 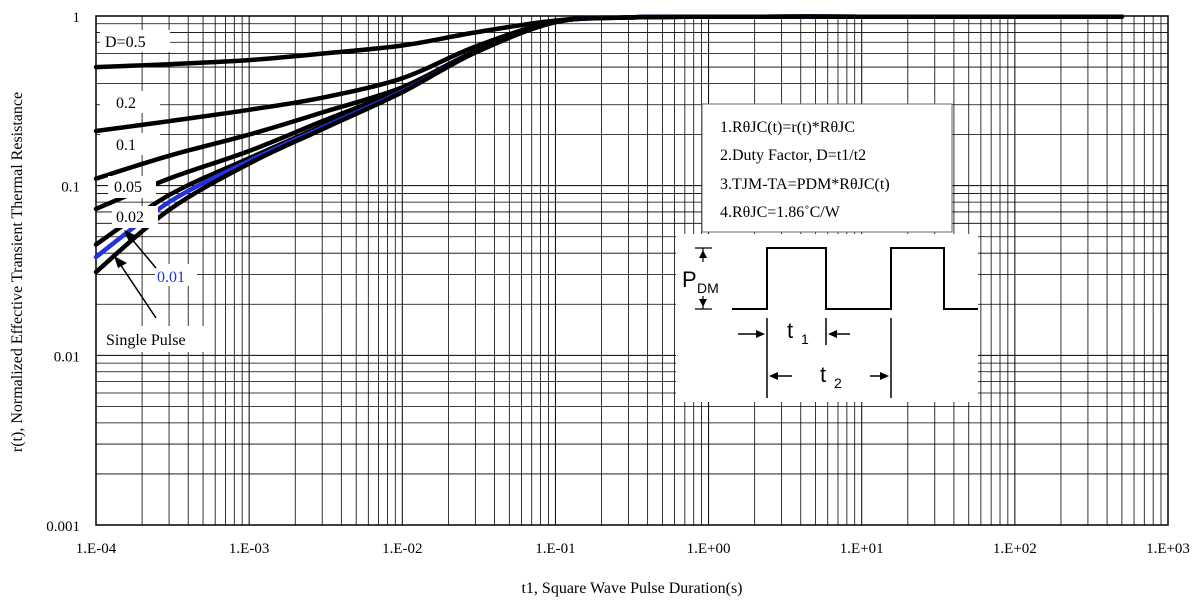 I want to click on x-axis-title: t1, Square Wave Pulse Duration(s), so click(x=631, y=588).